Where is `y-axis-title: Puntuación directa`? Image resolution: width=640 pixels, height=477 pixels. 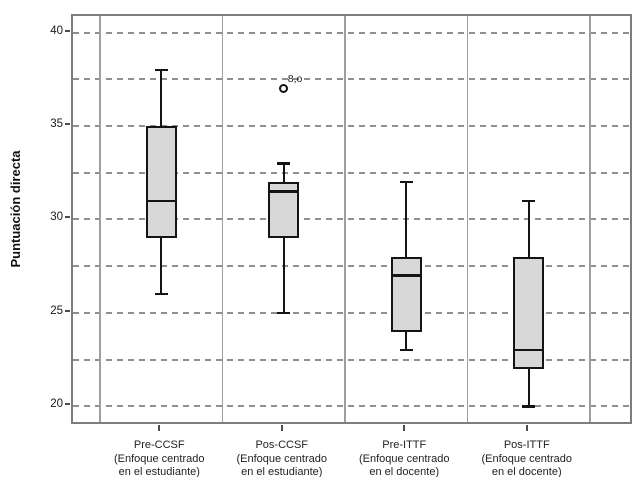 y-axis-title: Puntuación directa is located at coordinates (15, 209).